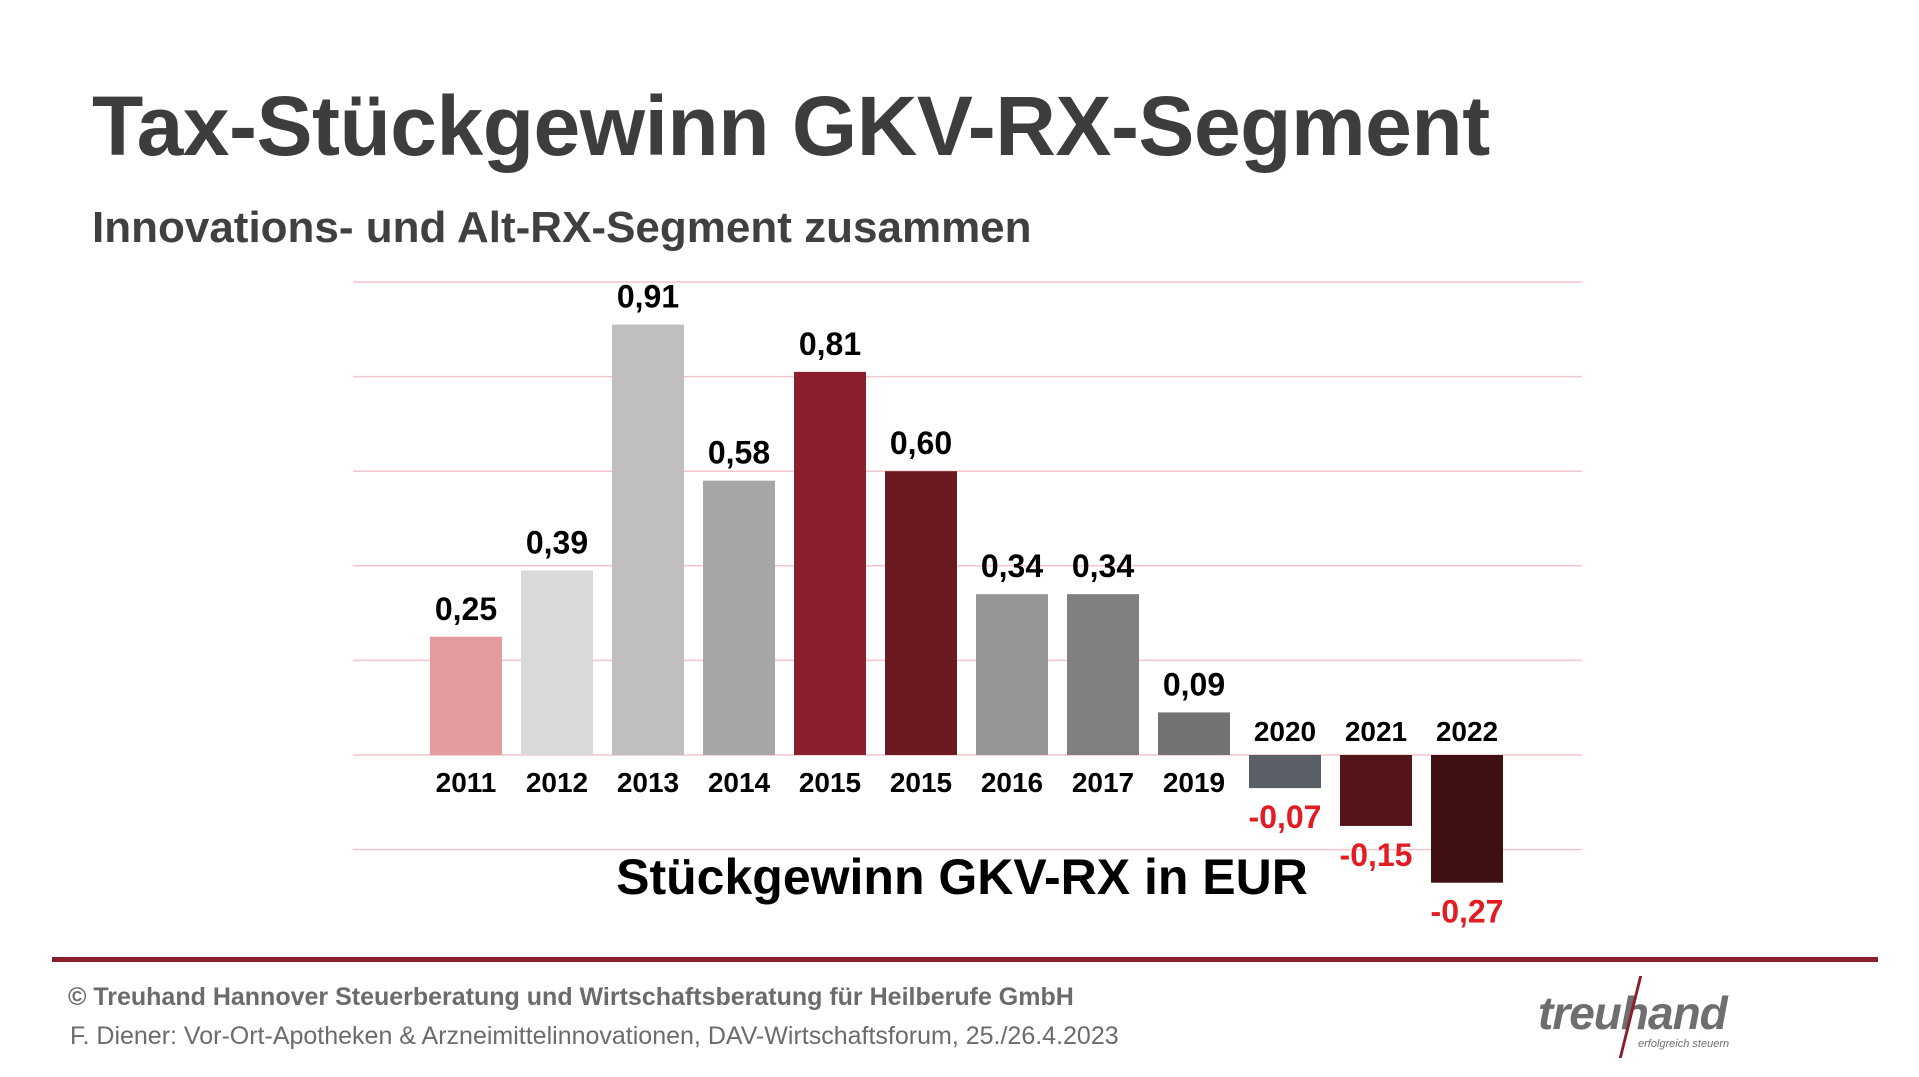 Image resolution: width=1919 pixels, height=1077 pixels. I want to click on value-label: 0,09, so click(1194, 684).